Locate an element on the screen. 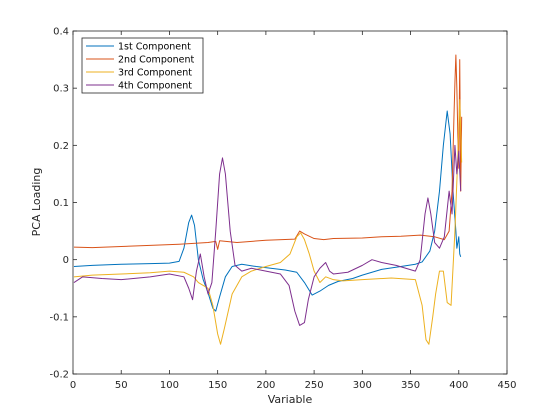  y-tick-label: 0.1 is located at coordinates (61, 203).